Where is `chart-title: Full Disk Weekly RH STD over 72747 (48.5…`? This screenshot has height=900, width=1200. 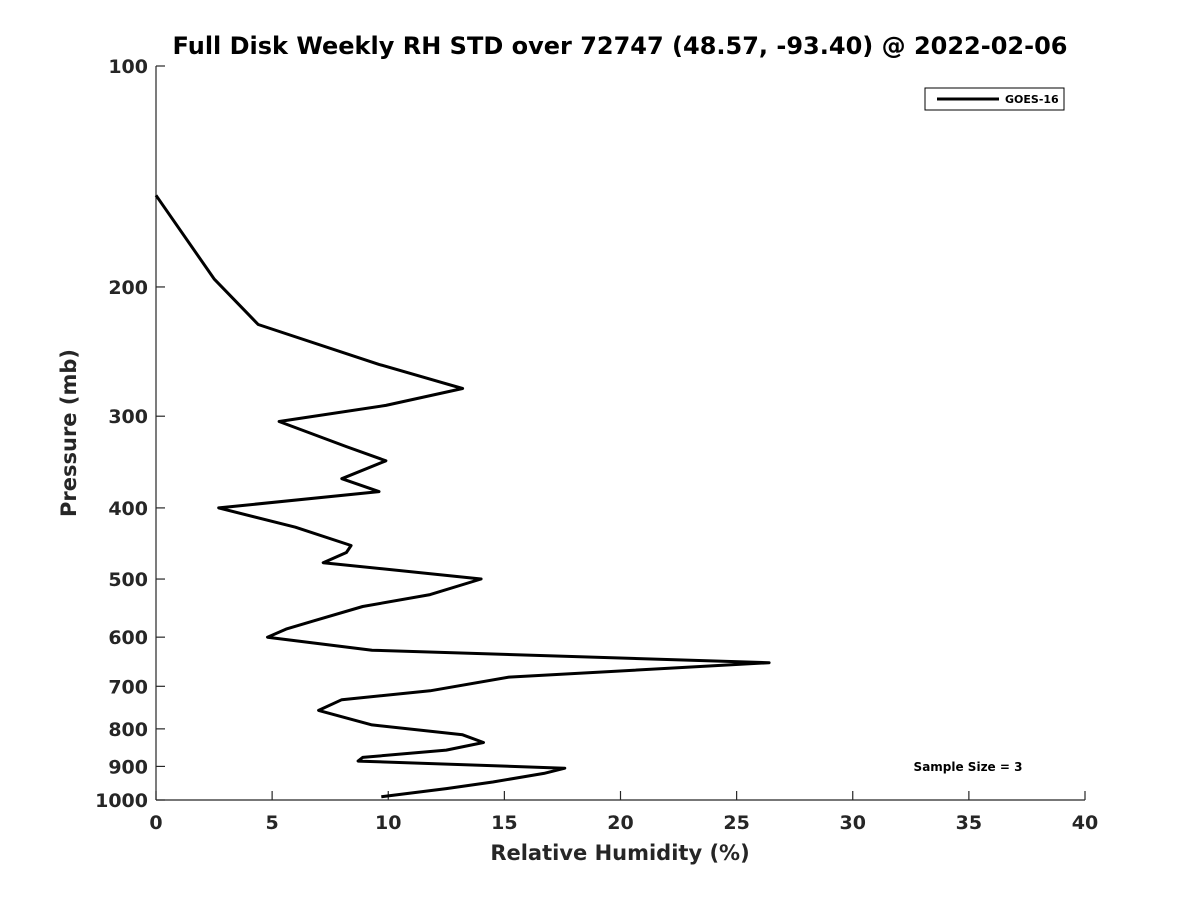 chart-title: Full Disk Weekly RH STD over 72747 (48.5… is located at coordinates (620, 46).